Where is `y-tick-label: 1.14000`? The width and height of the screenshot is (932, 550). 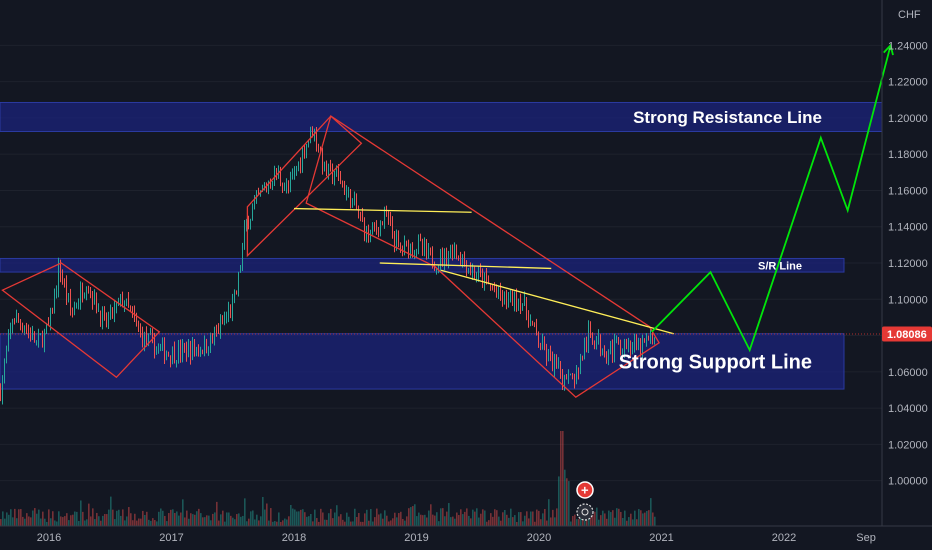
y-tick-label: 1.14000 is located at coordinates (908, 228).